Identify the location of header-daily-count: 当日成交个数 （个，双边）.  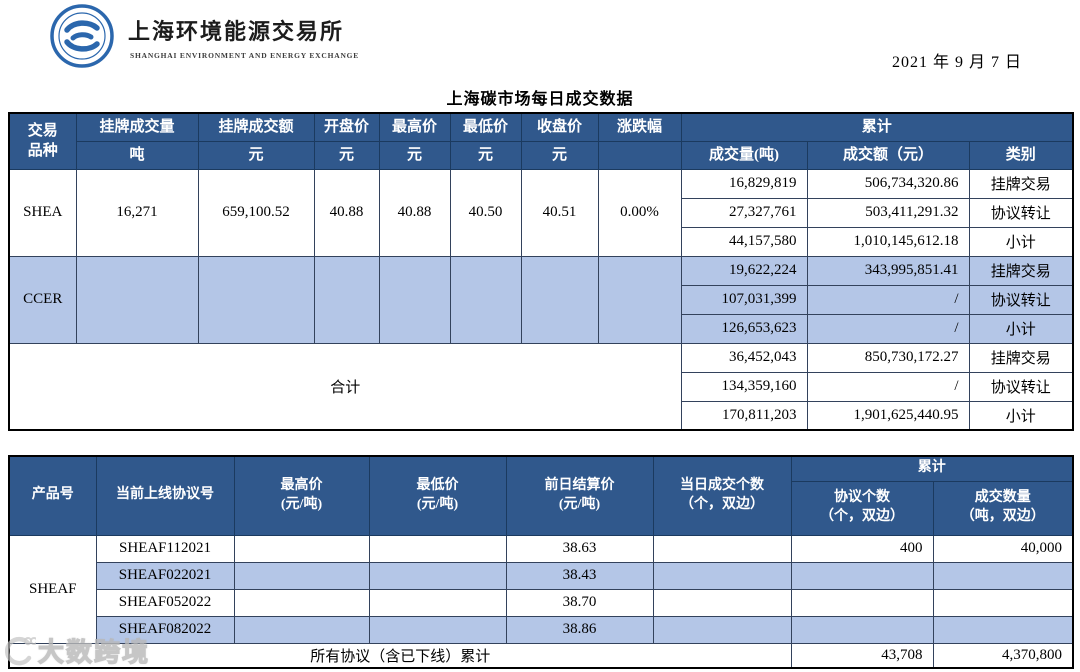
(722, 495).